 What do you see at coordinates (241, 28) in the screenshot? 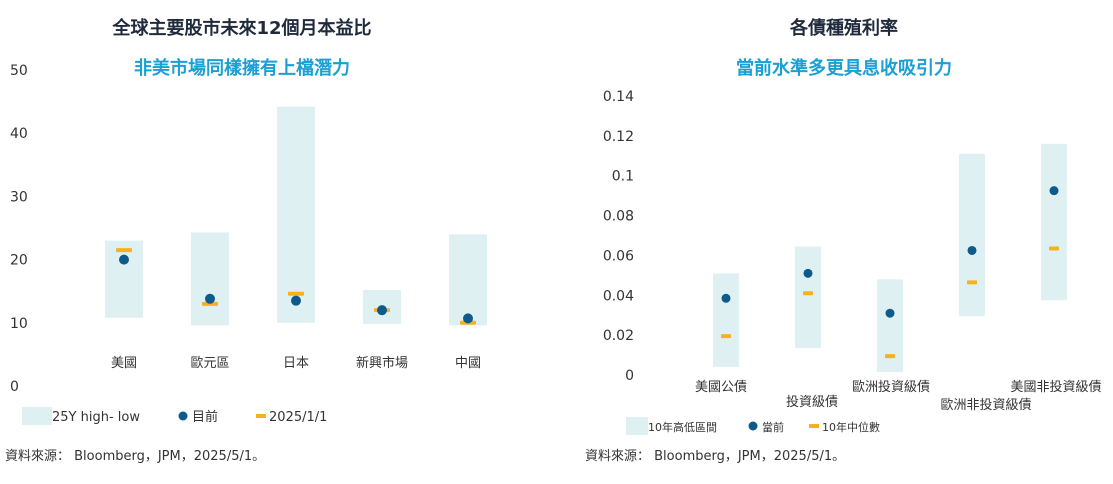
I see `chart-title: 全球主要股市未來12個月本益比` at bounding box center [241, 28].